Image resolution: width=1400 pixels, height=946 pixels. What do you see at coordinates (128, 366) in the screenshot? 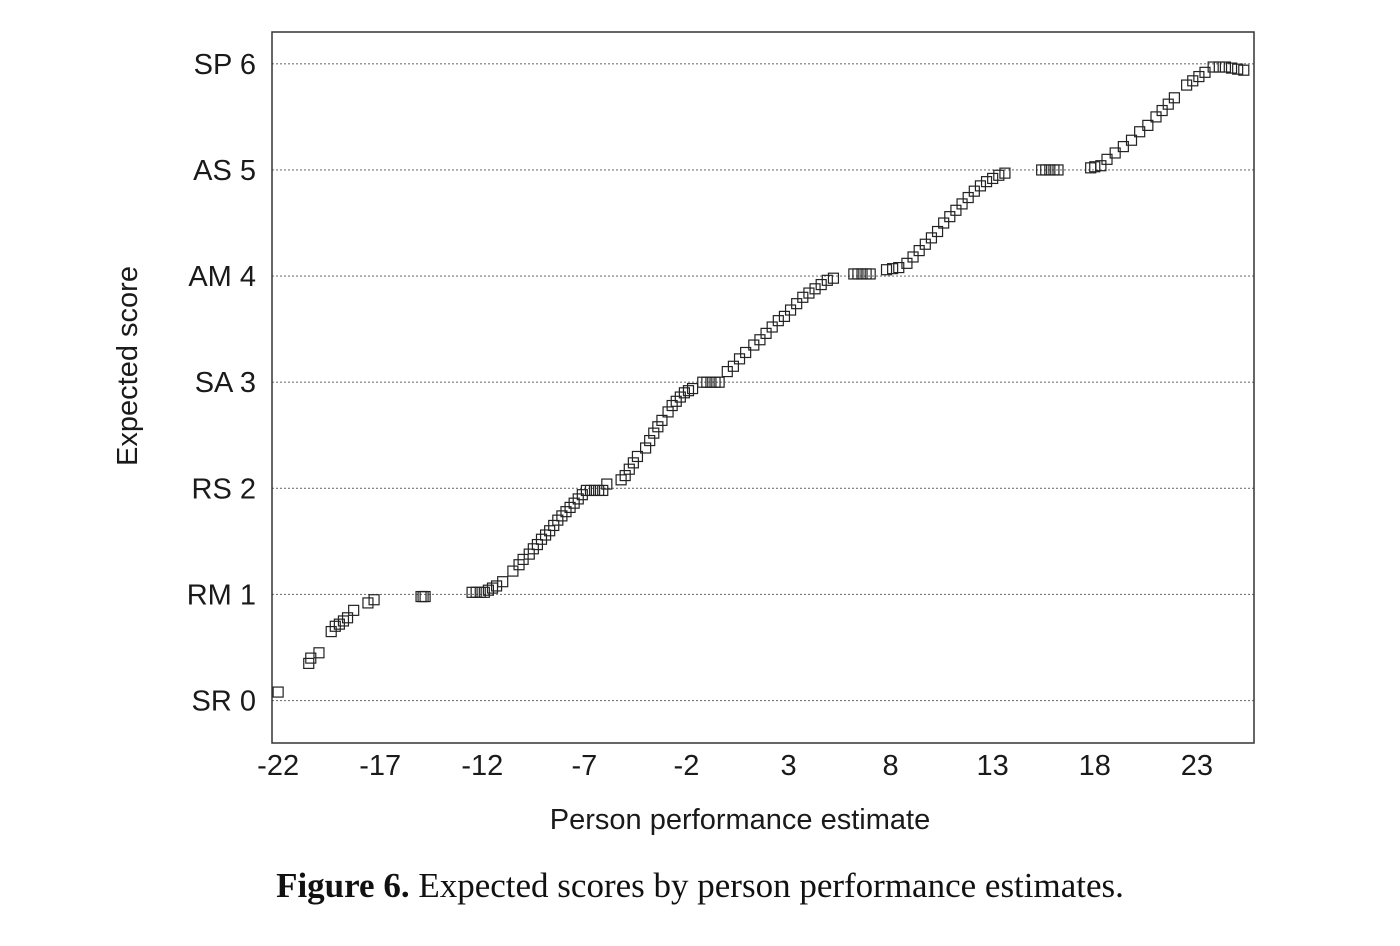
I see `y-axis-title: Expected score` at bounding box center [128, 366].